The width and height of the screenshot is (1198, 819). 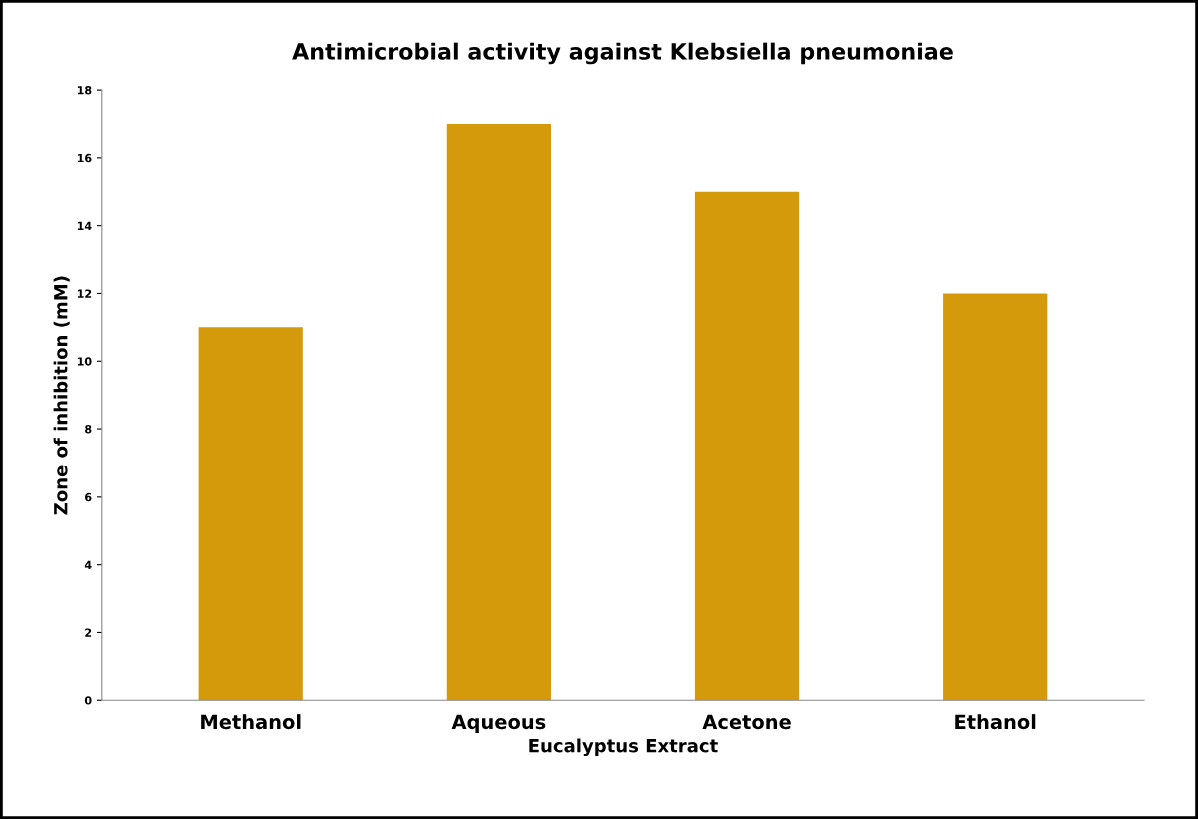 What do you see at coordinates (84, 361) in the screenshot?
I see `y-tick-label: 10` at bounding box center [84, 361].